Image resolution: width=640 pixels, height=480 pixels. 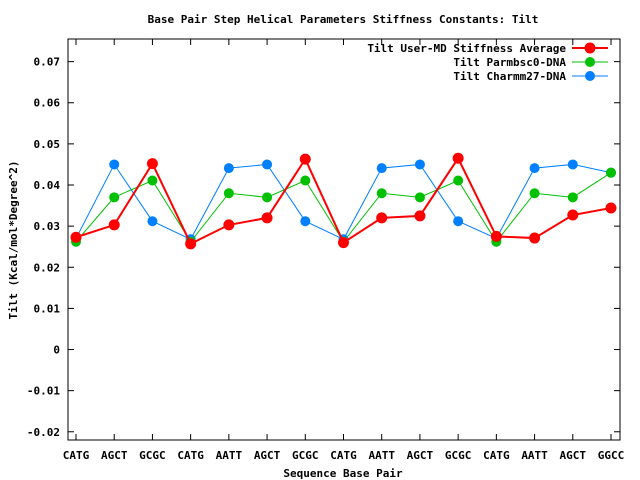 What do you see at coordinates (43, 432) in the screenshot?
I see `y-tick-label: -0.02` at bounding box center [43, 432].